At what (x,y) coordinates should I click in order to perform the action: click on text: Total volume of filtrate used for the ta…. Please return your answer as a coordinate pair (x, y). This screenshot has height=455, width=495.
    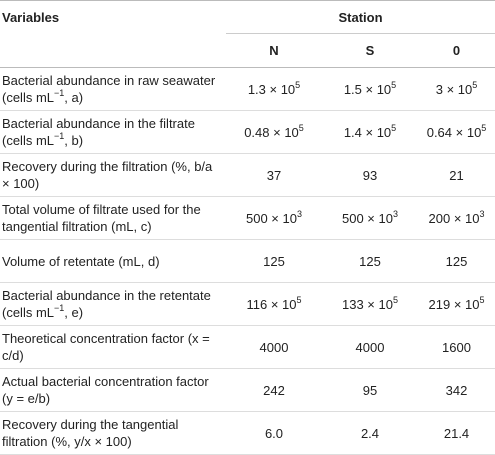
    Looking at the image, I should click on (101, 218).